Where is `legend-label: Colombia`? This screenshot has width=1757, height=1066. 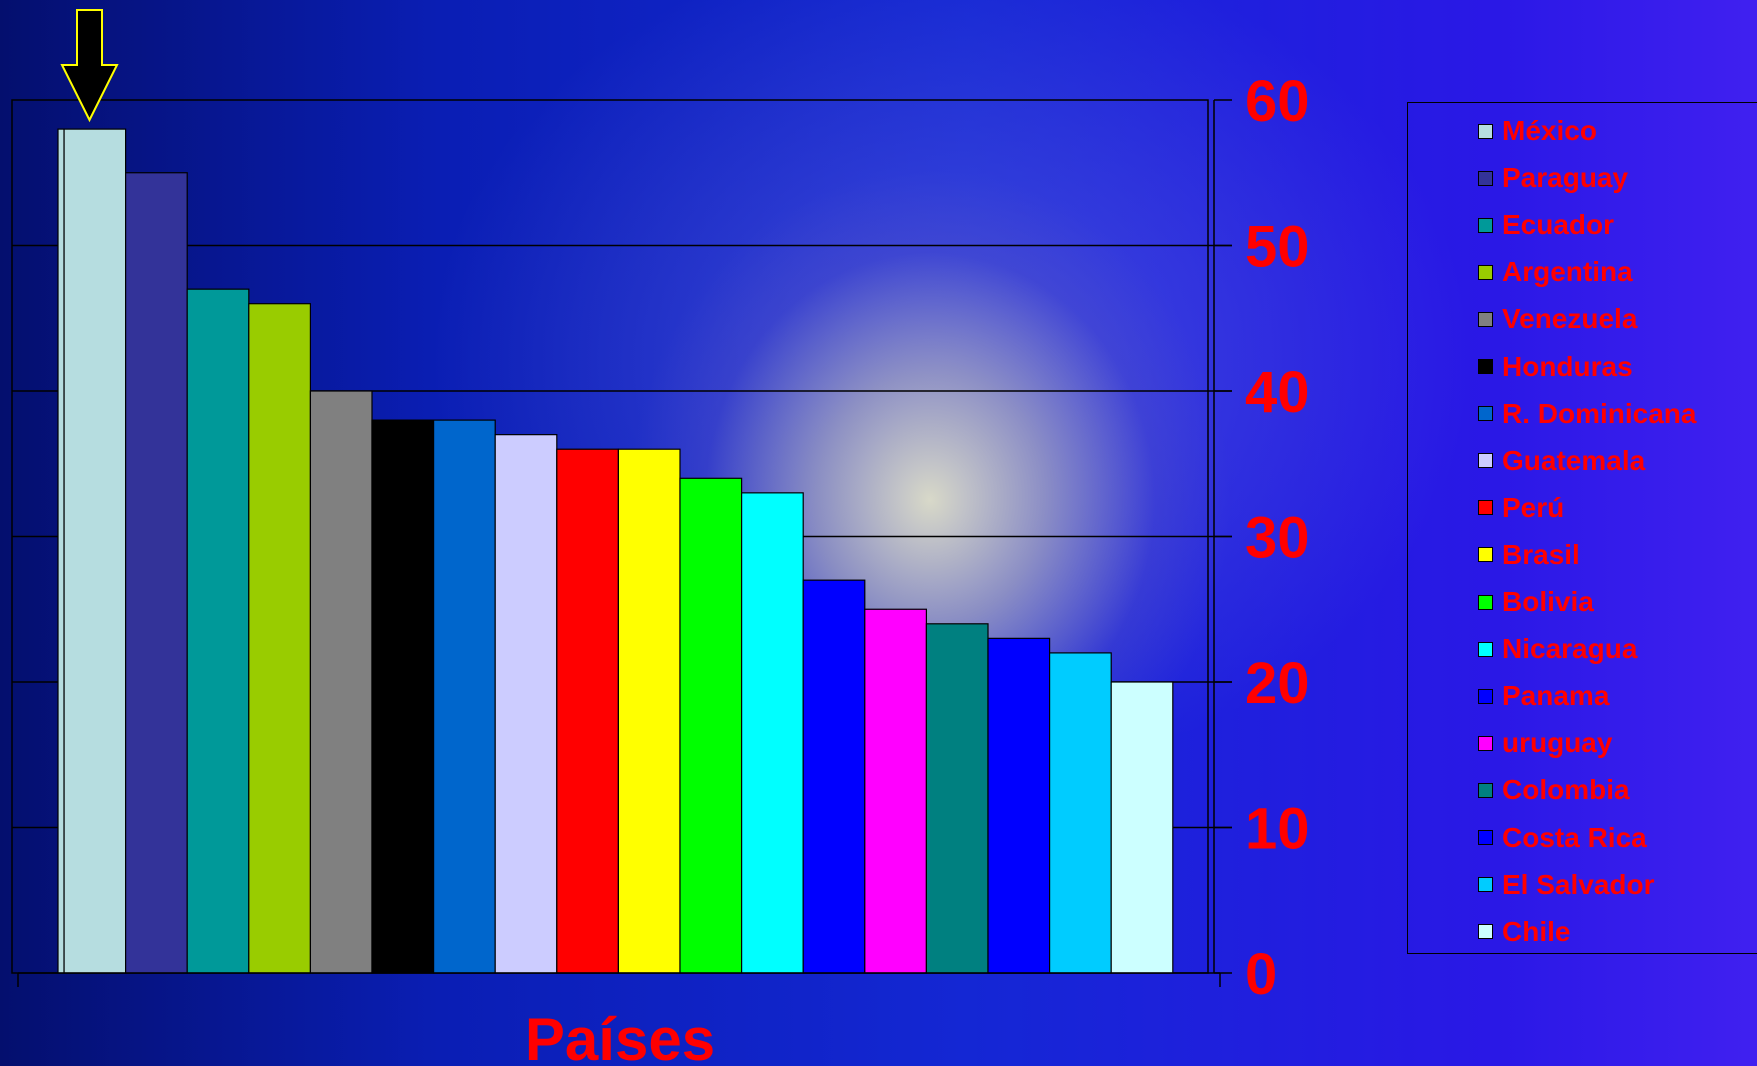 legend-label: Colombia is located at coordinates (1566, 790).